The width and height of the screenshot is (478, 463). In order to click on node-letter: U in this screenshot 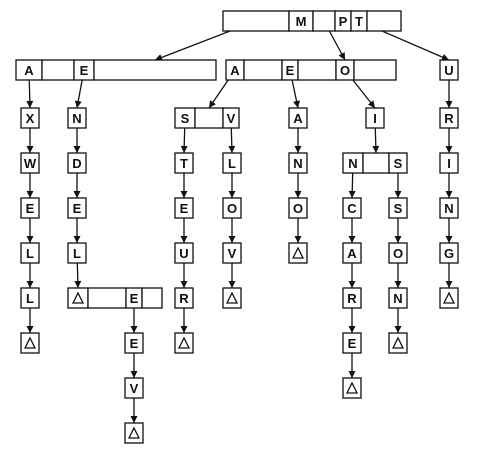, I will do `click(448, 70)`.